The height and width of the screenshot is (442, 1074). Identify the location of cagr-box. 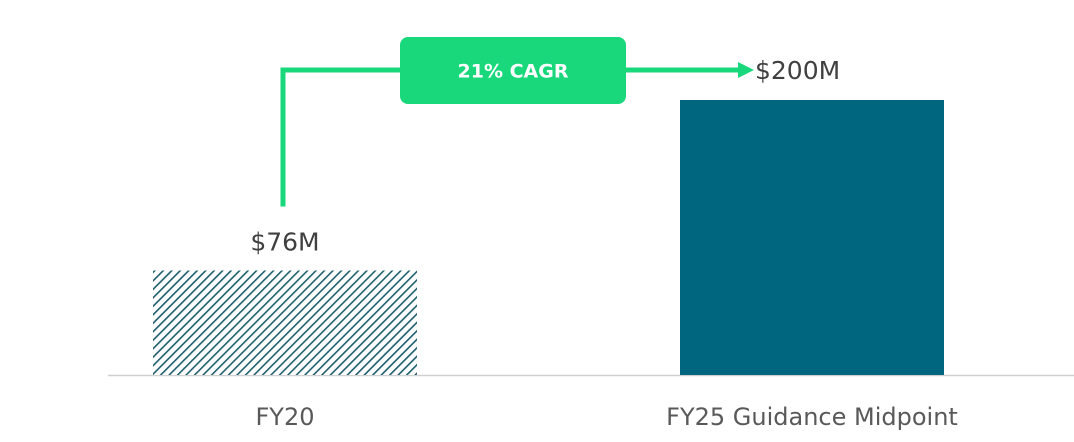
(513, 70).